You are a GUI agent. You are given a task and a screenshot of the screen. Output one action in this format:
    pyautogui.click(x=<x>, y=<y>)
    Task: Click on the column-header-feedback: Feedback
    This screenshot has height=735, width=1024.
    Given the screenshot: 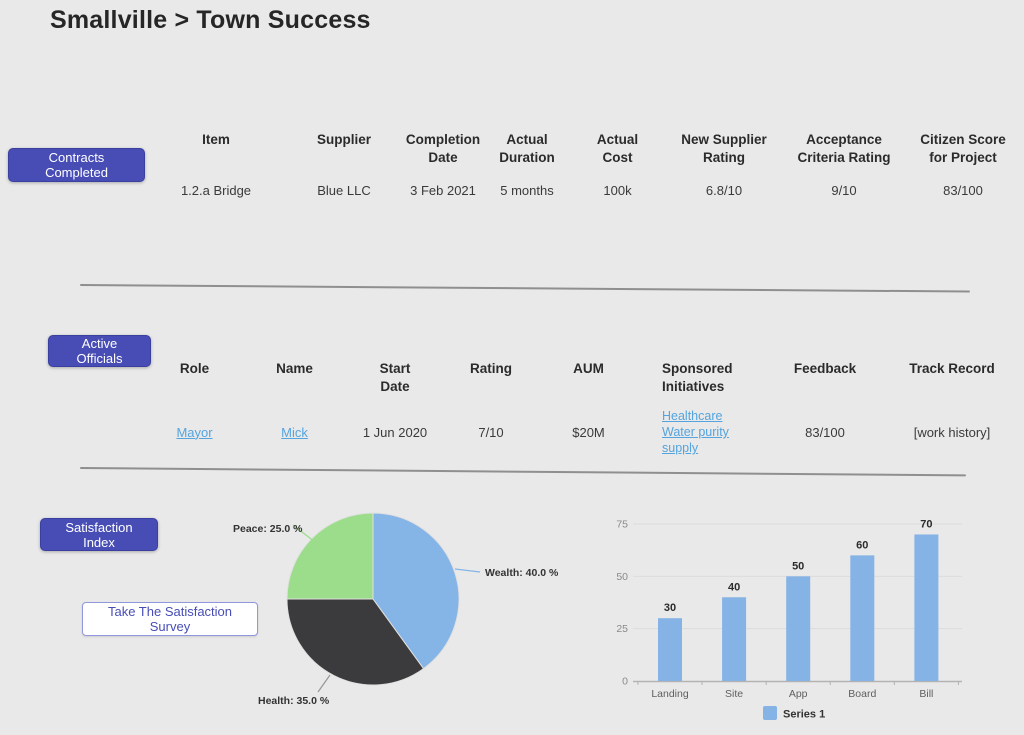 What is the action you would take?
    pyautogui.click(x=825, y=382)
    